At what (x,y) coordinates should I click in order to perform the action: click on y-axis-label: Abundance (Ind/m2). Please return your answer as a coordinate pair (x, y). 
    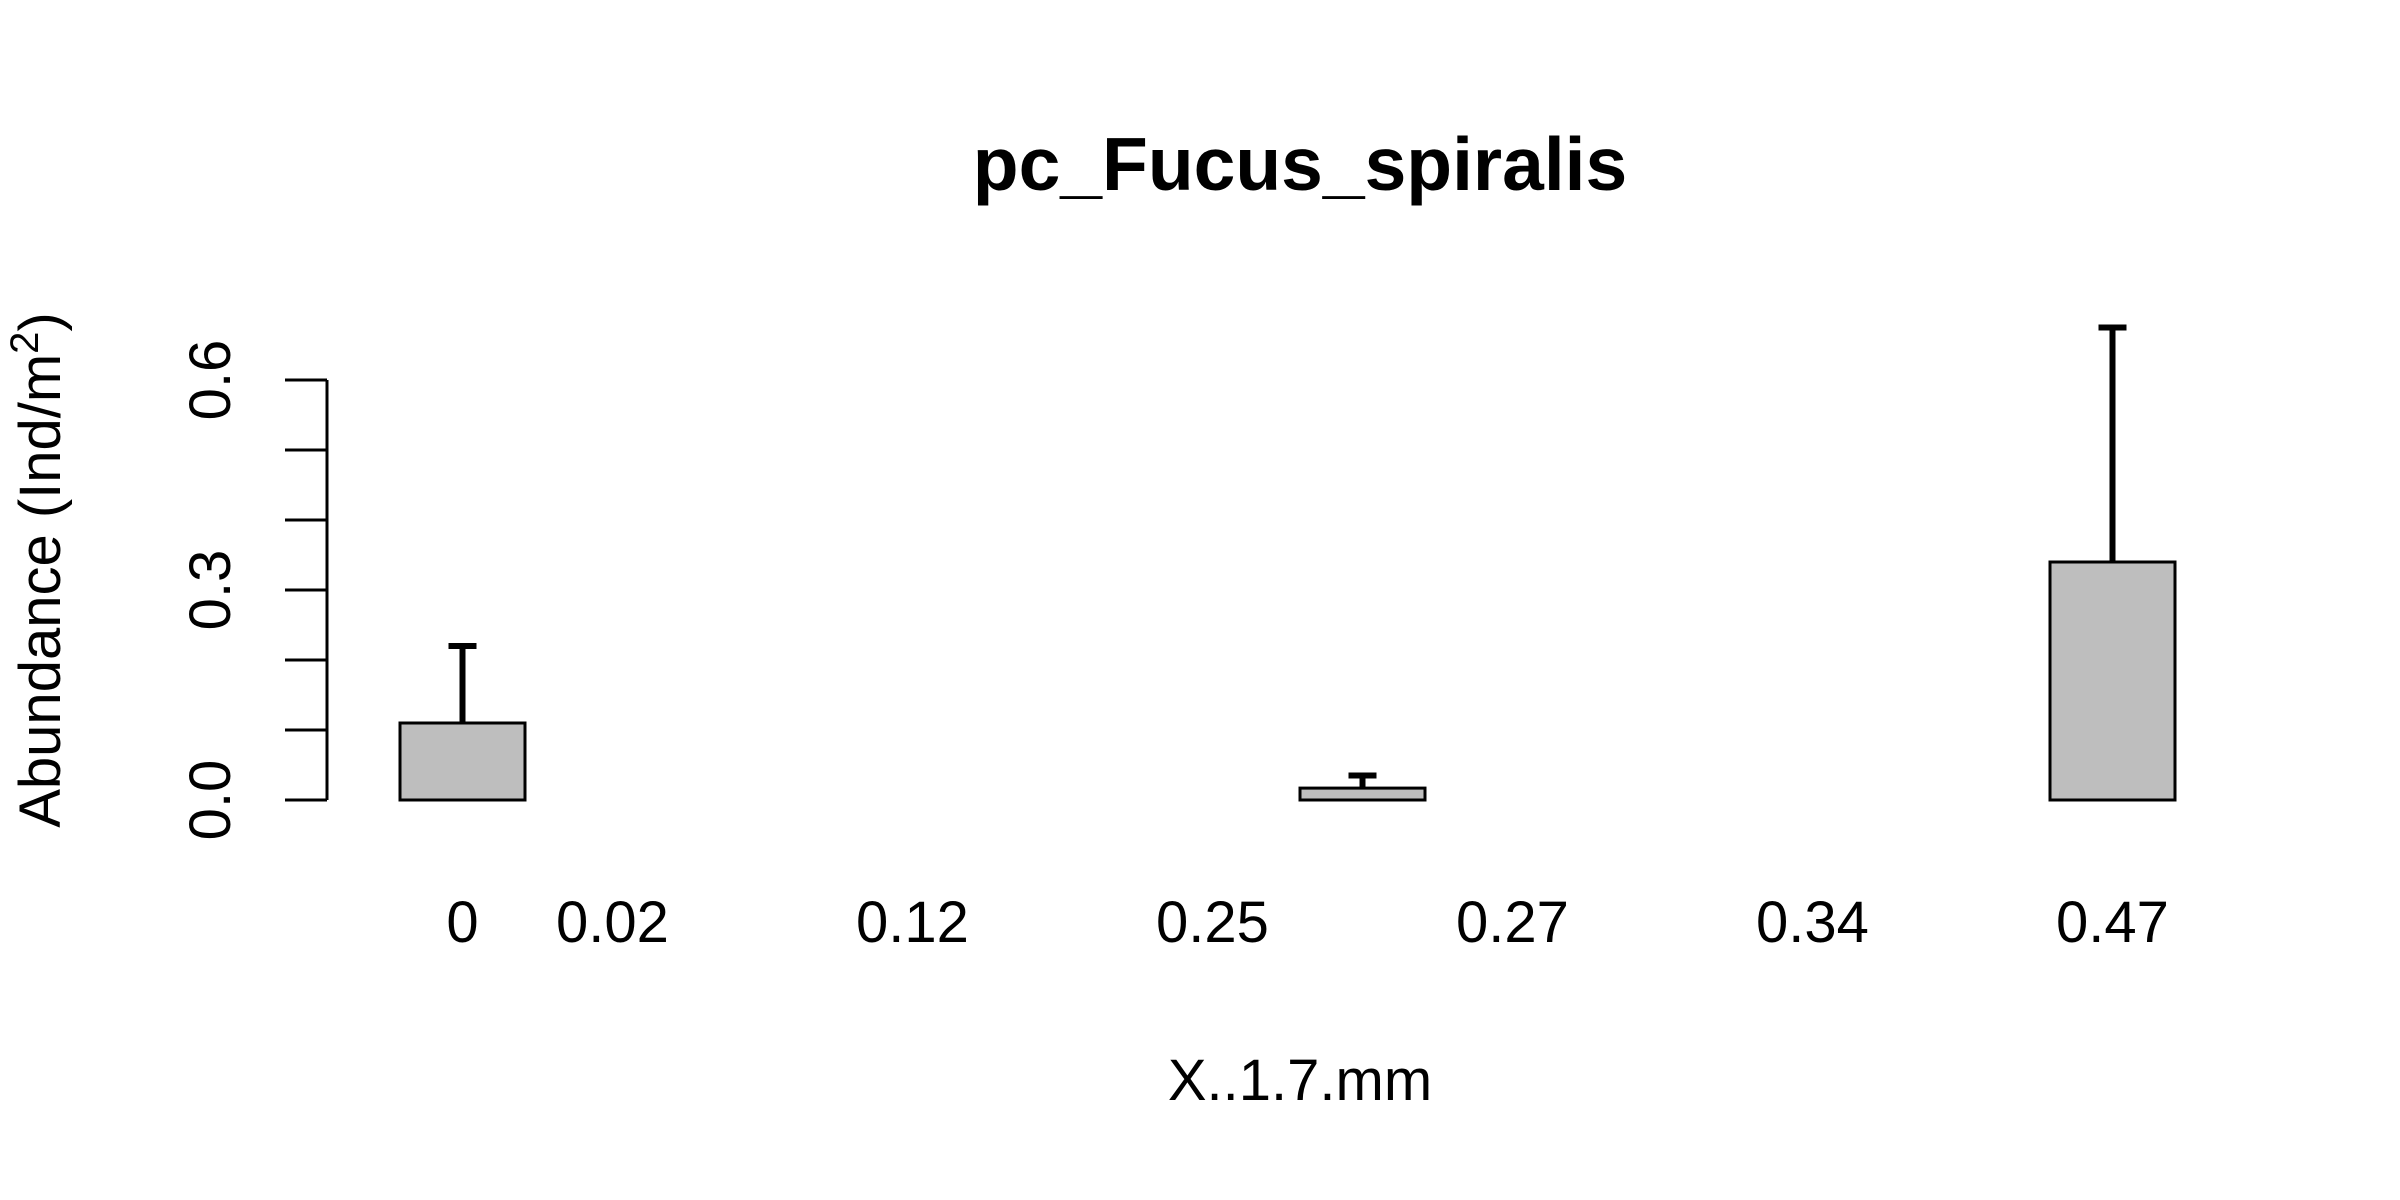
    Looking at the image, I should click on (38, 570).